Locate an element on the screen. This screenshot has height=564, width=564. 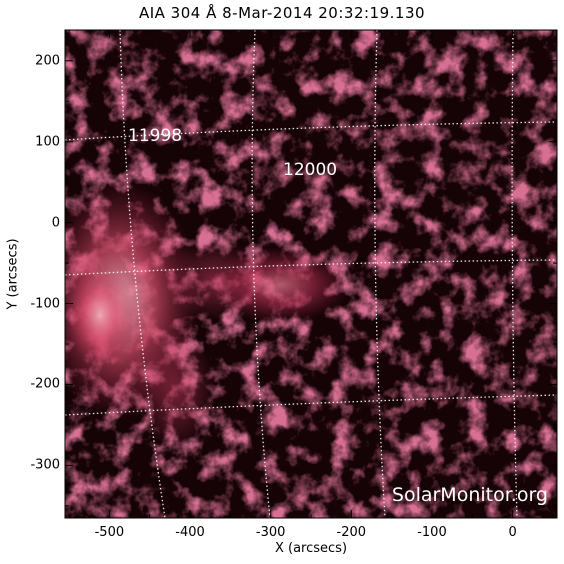
y-tick-label: 0 is located at coordinates (55, 223).